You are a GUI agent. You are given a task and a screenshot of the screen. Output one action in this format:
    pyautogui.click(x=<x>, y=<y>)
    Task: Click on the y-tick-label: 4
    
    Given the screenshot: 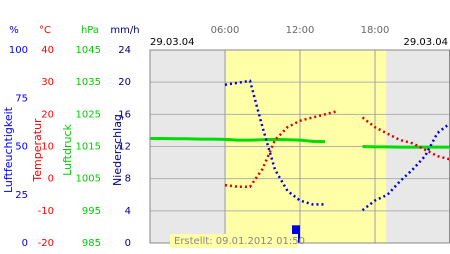 What is the action you would take?
    pyautogui.click(x=128, y=211)
    